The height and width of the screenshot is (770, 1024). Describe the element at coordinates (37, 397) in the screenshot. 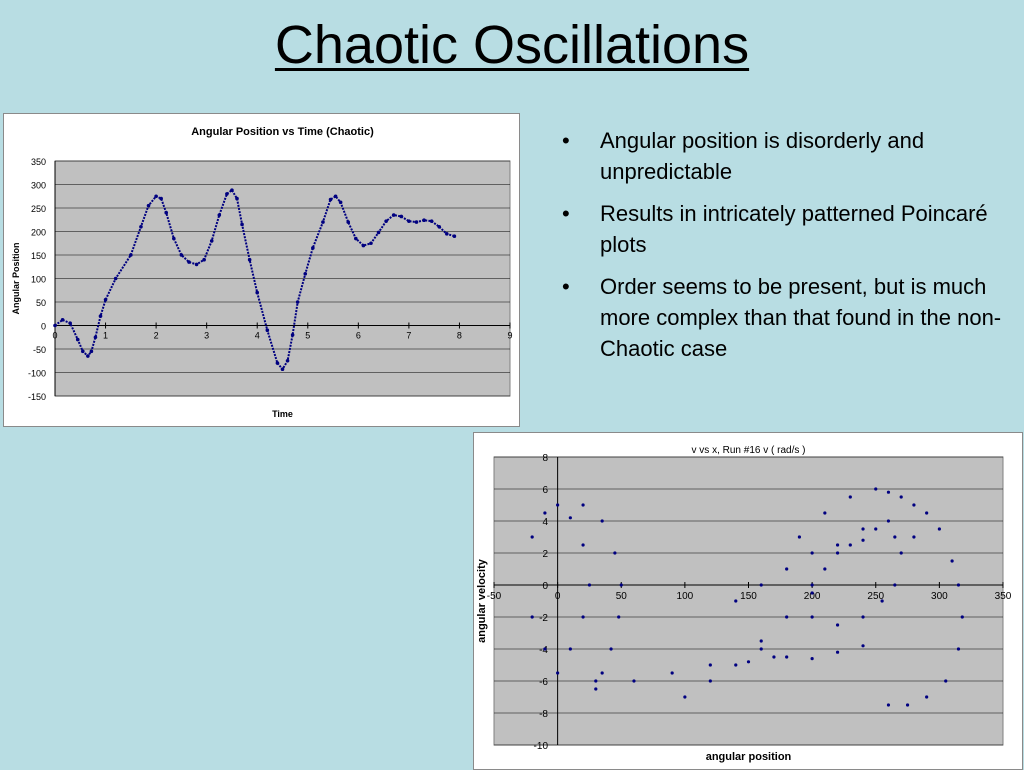

I see `y-tick-label: -150` at that location.